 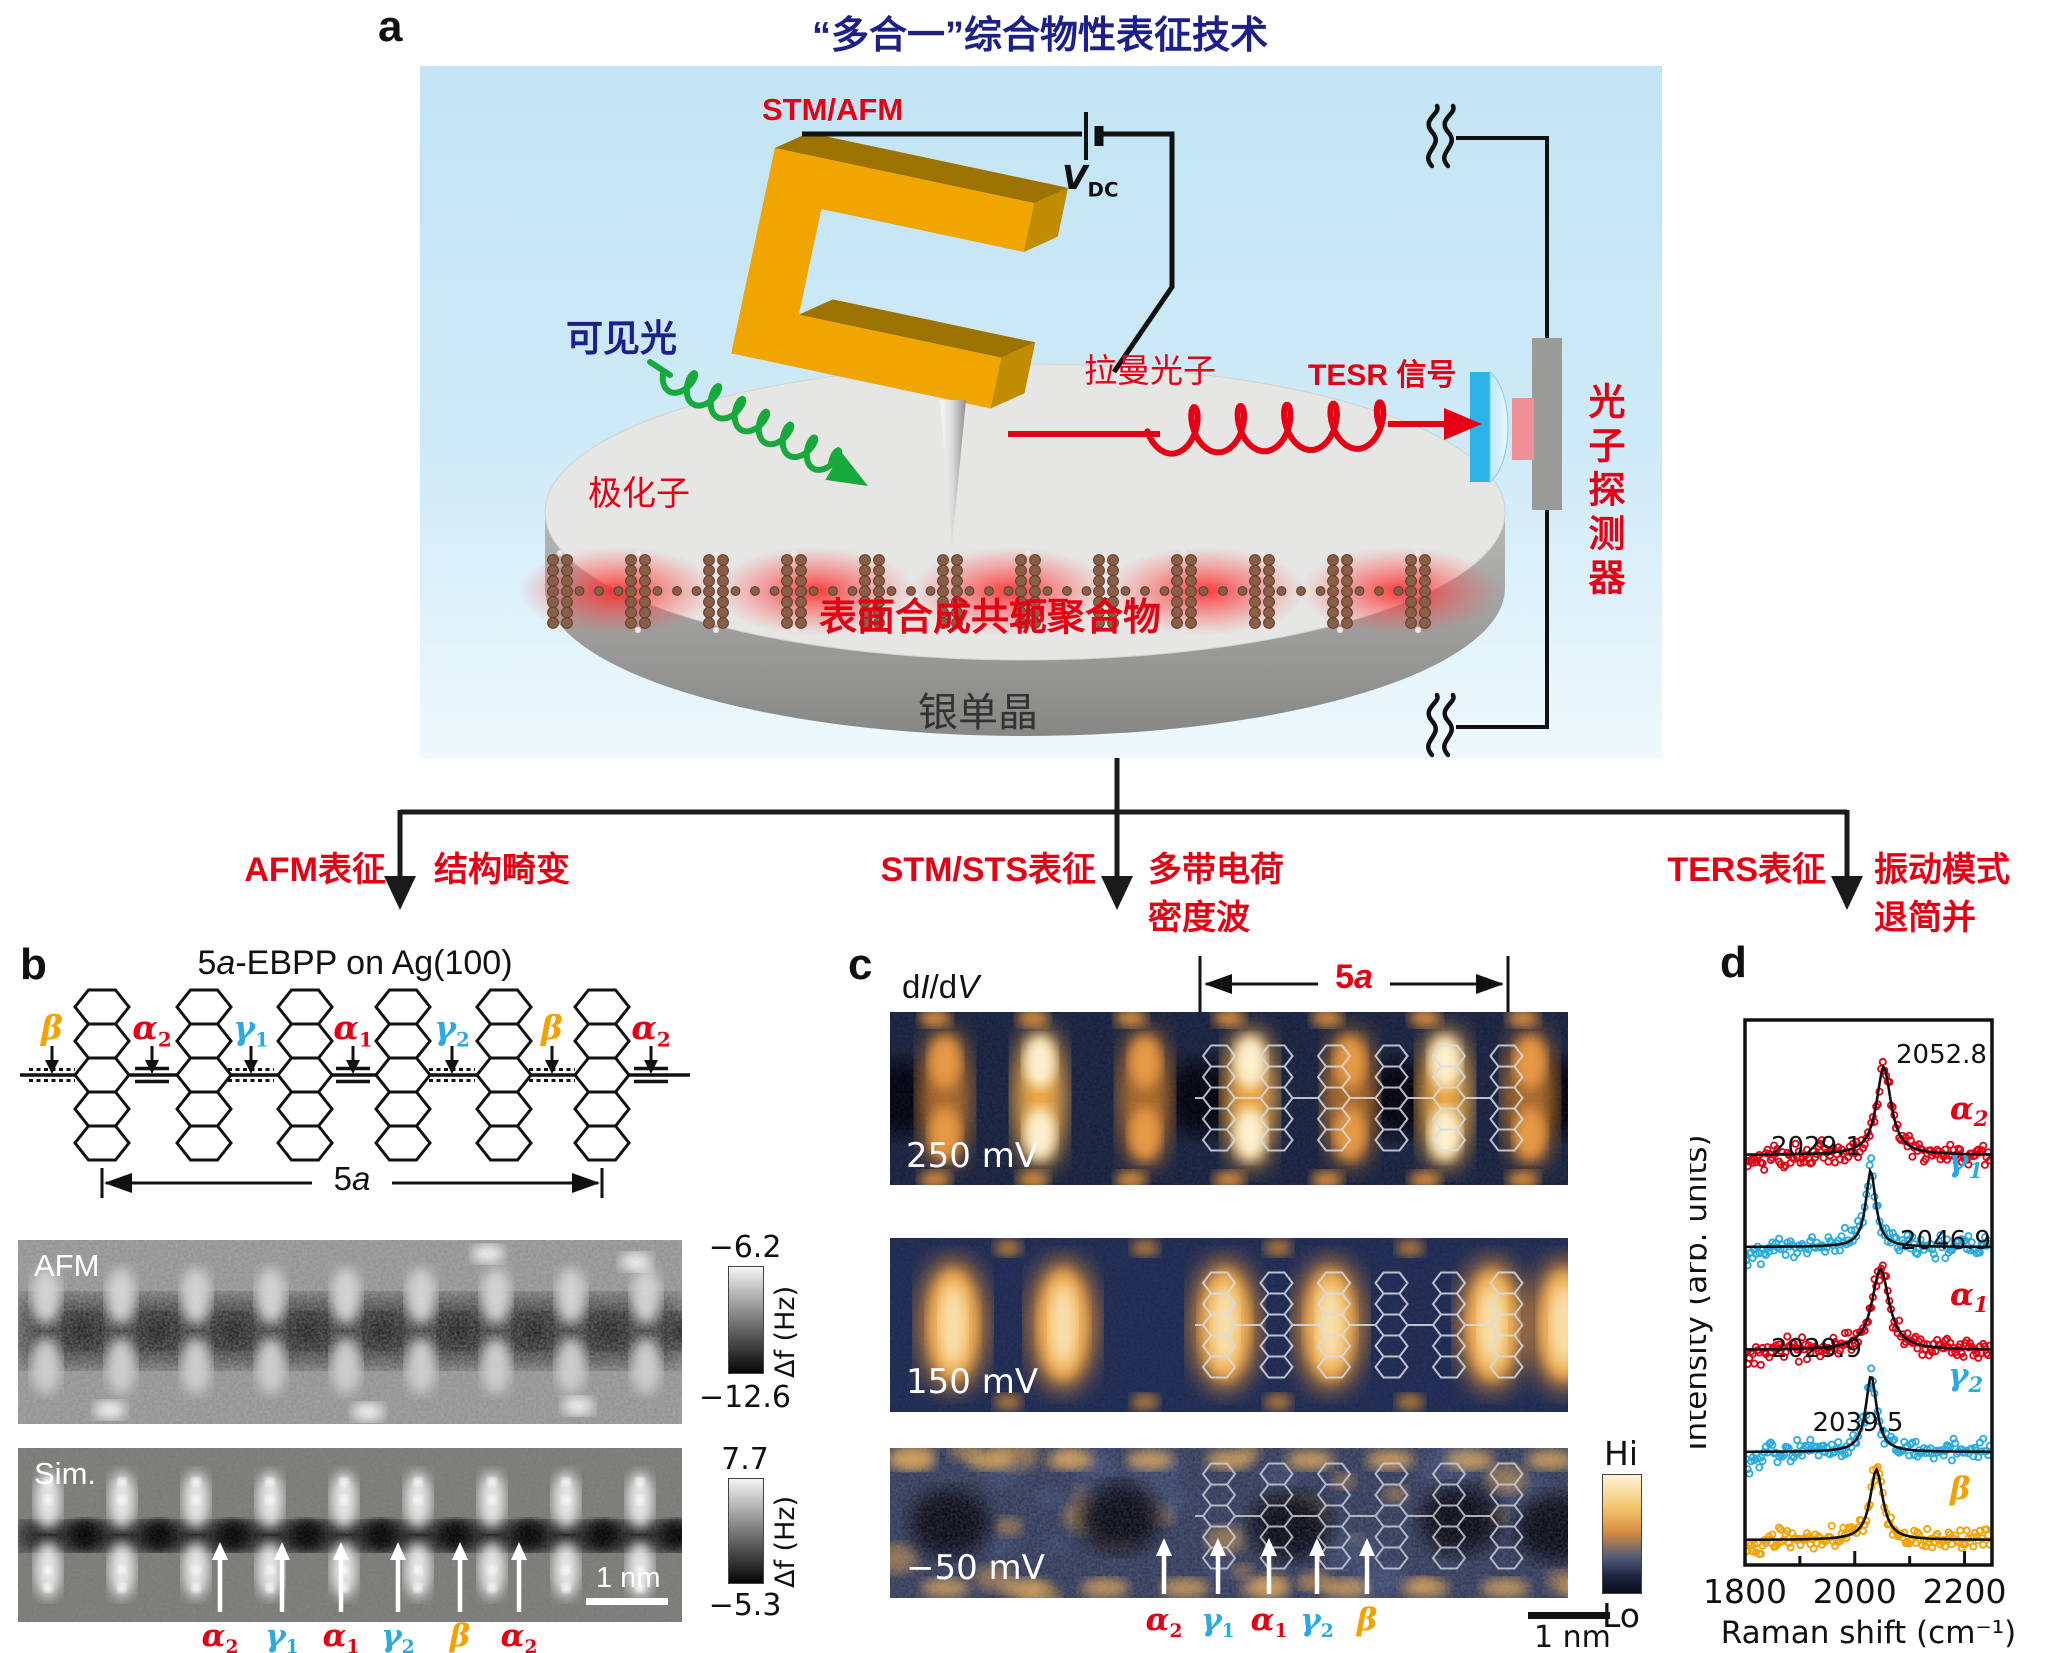 What do you see at coordinates (355, 1093) in the screenshot?
I see `panel-b-structure` at bounding box center [355, 1093].